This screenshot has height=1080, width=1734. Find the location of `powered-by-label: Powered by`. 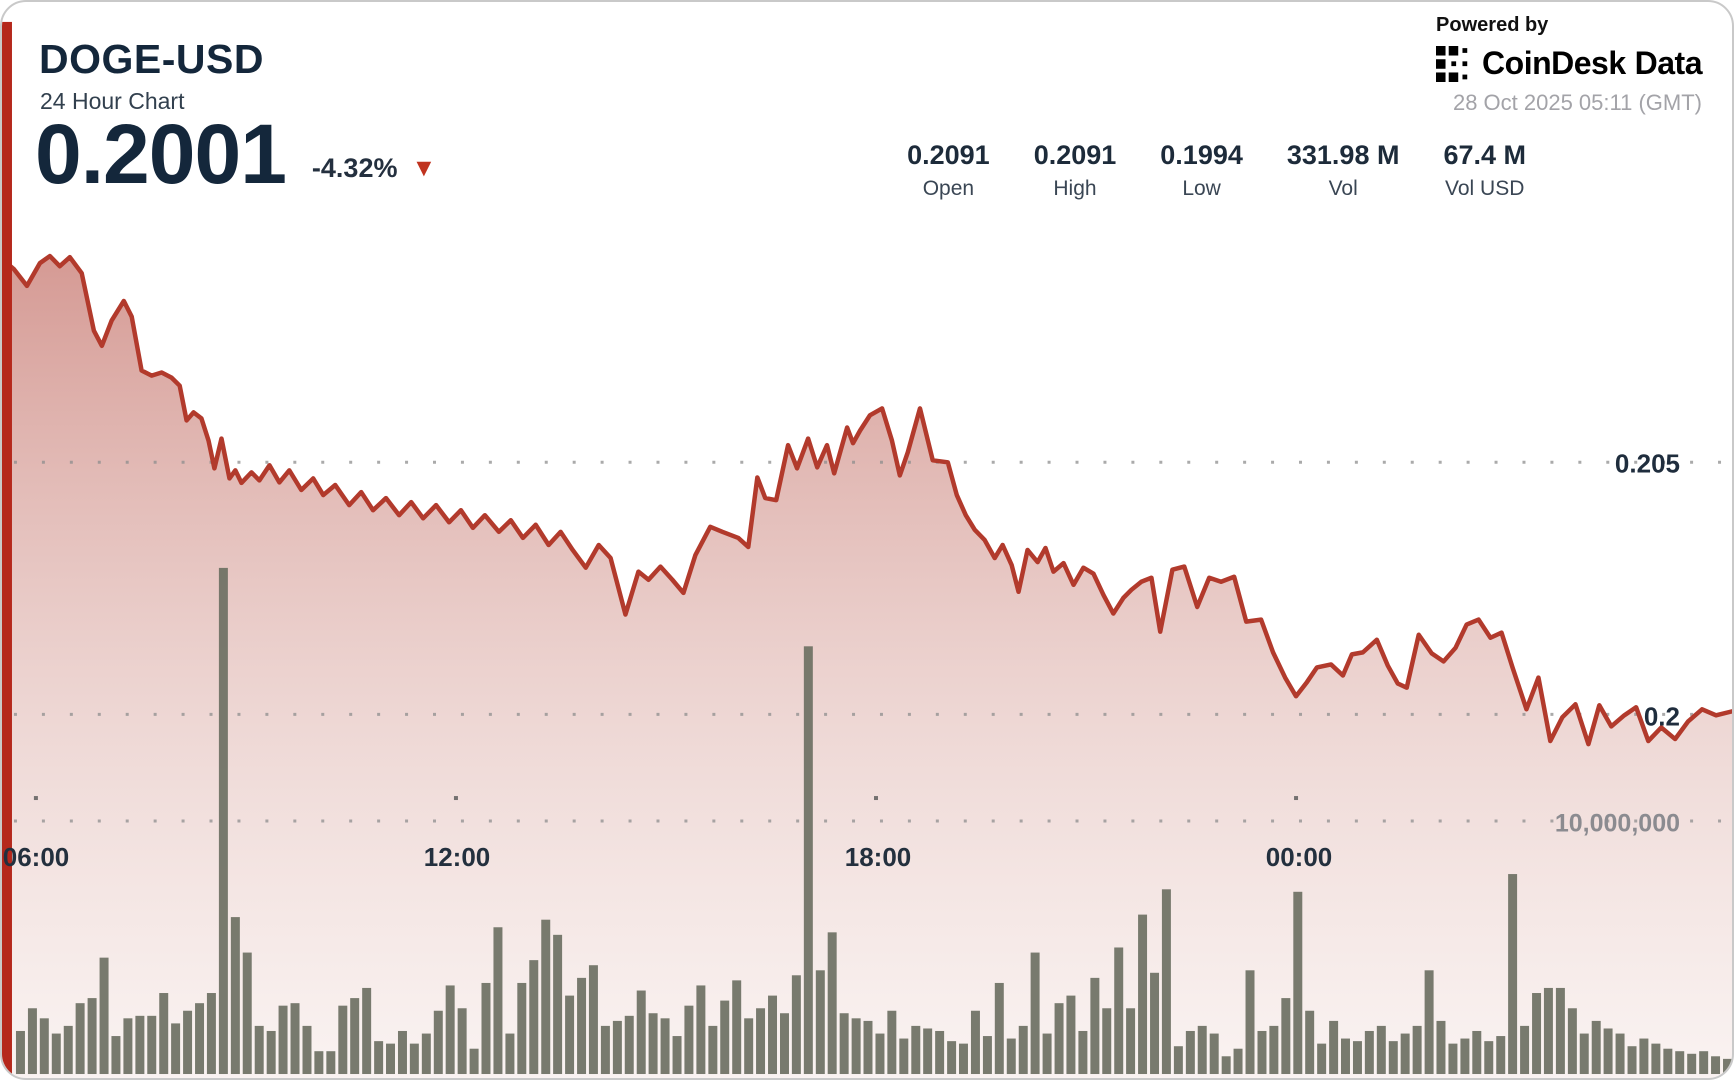

powered-by-label: Powered by is located at coordinates (1492, 25).